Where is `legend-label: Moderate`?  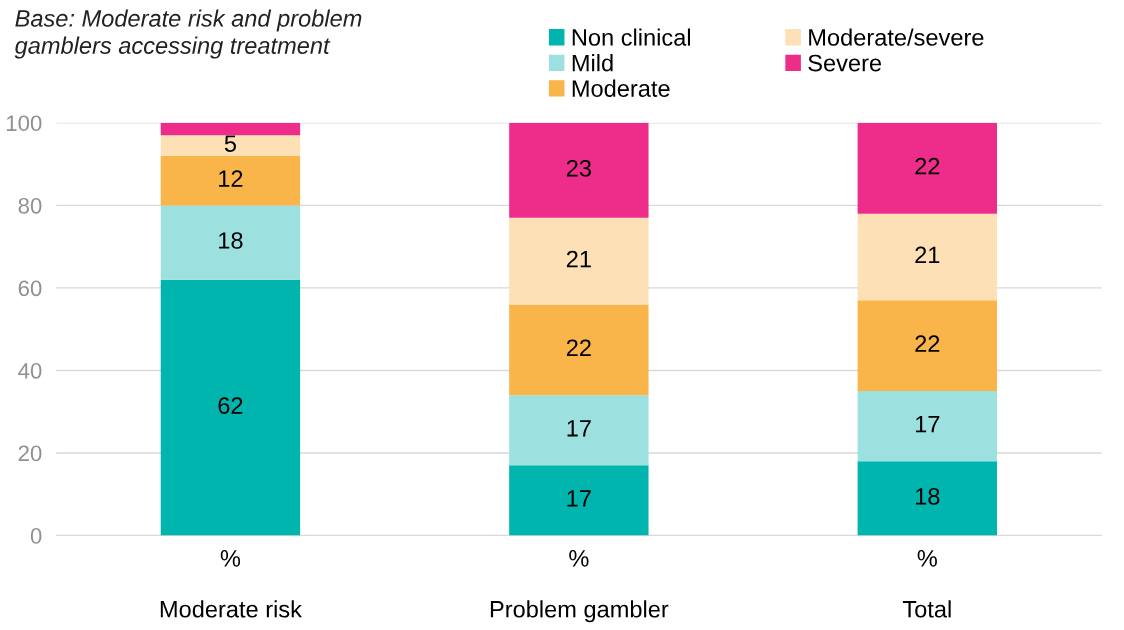 legend-label: Moderate is located at coordinates (621, 88).